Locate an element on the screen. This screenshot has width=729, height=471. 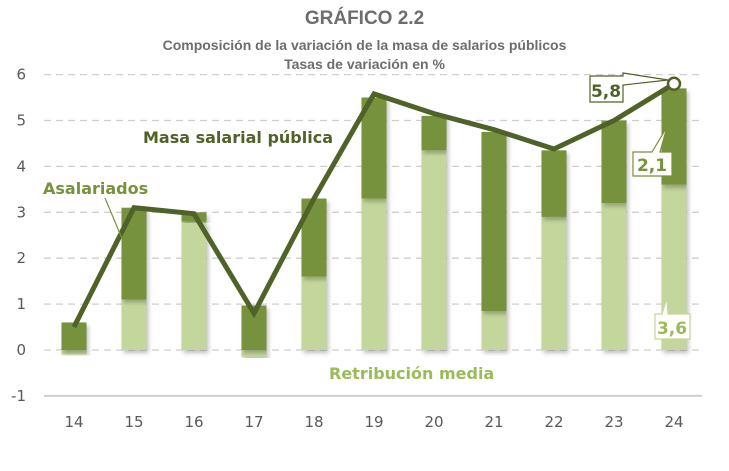
data-label-retribucion-24: 3,6 is located at coordinates (672, 329).